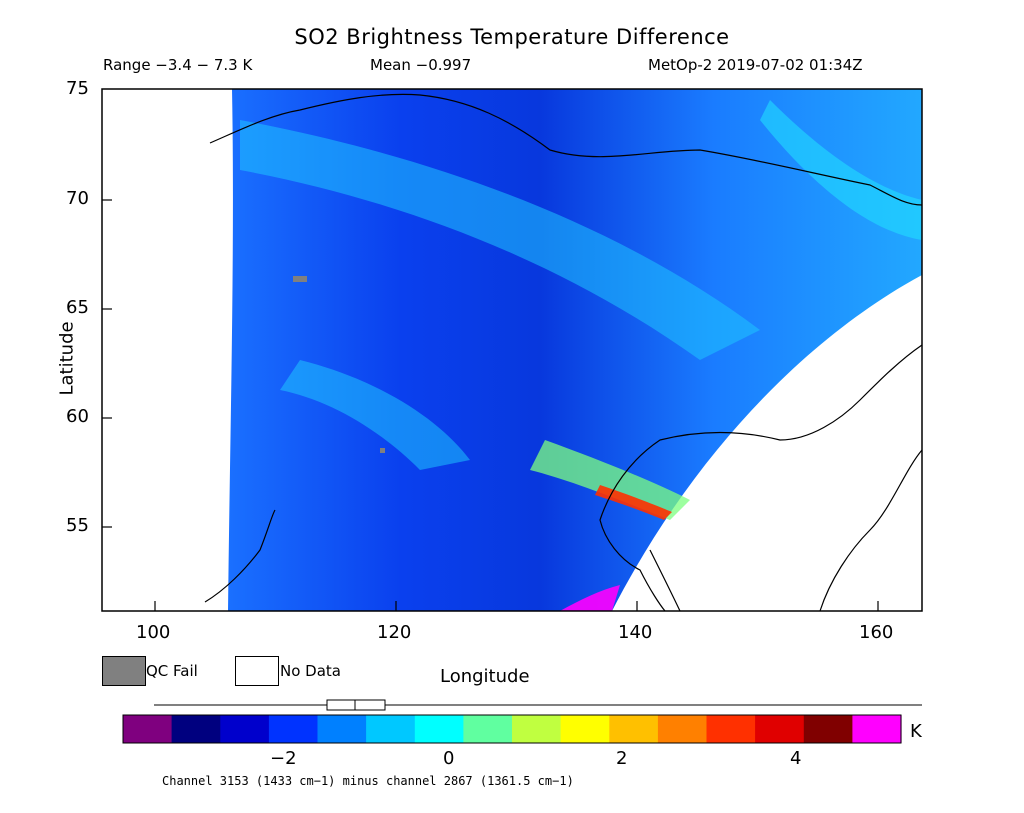 The width and height of the screenshot is (1024, 813). I want to click on y-tick-65: 65, so click(77, 307).